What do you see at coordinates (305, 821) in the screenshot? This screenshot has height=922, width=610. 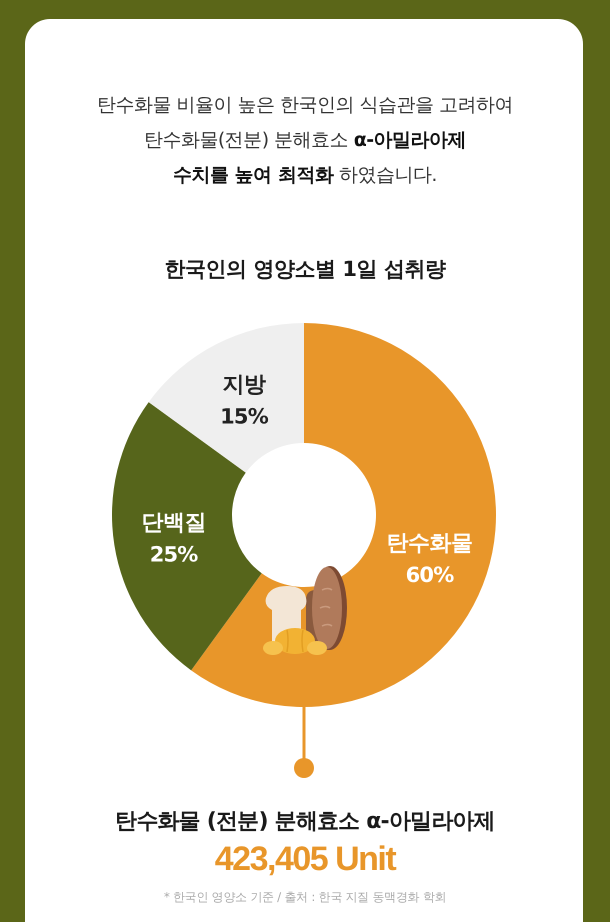 I see `text: 탄수화물 (전분) 분해효소 α-아밀라아제` at bounding box center [305, 821].